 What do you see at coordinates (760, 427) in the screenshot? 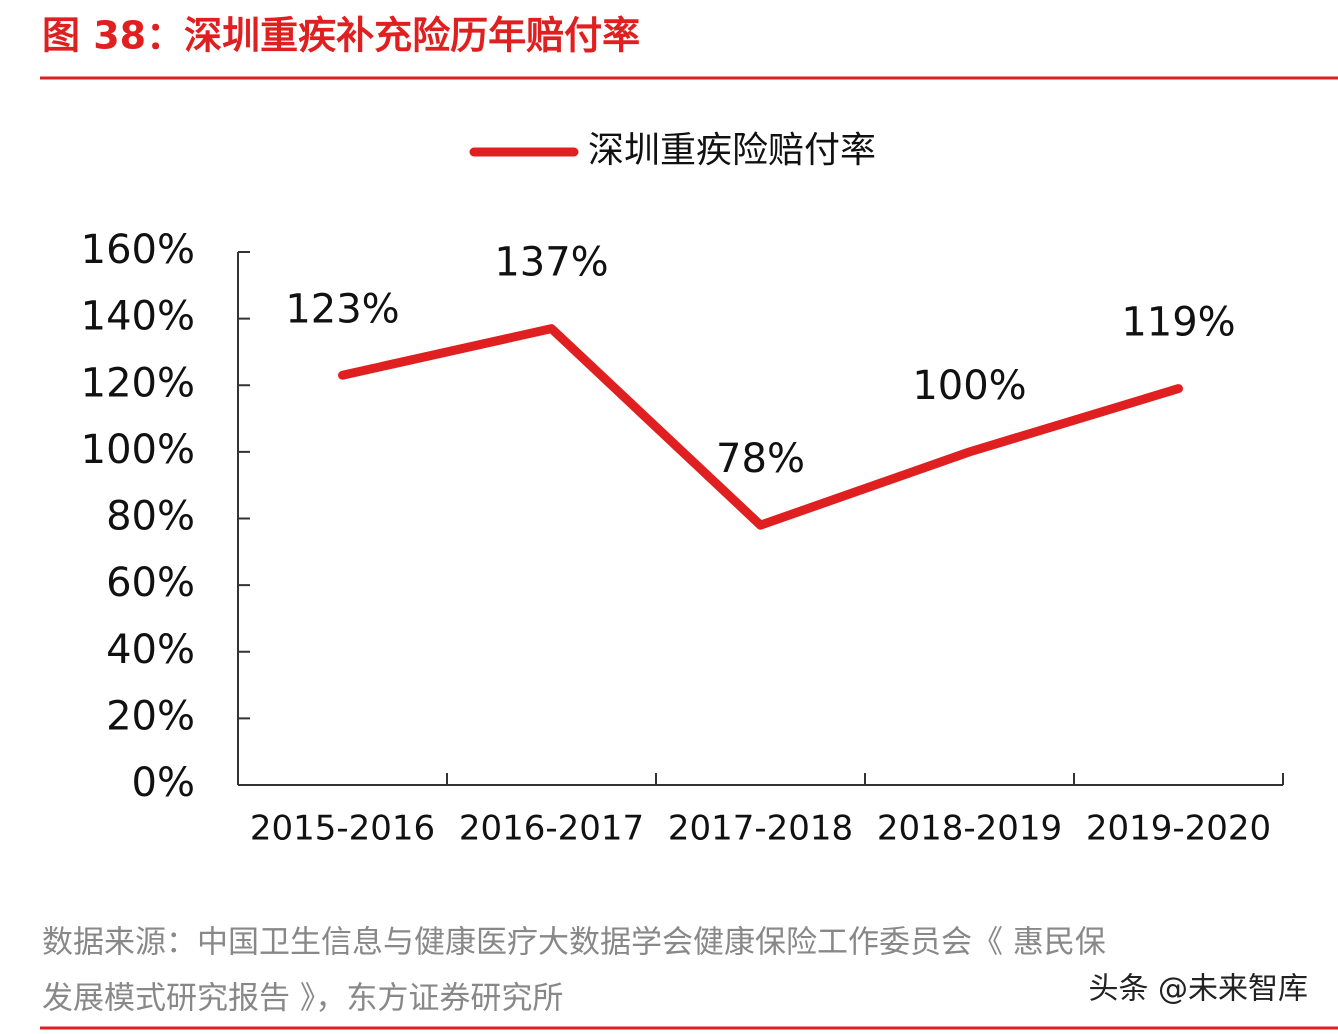
I see `line` at bounding box center [760, 427].